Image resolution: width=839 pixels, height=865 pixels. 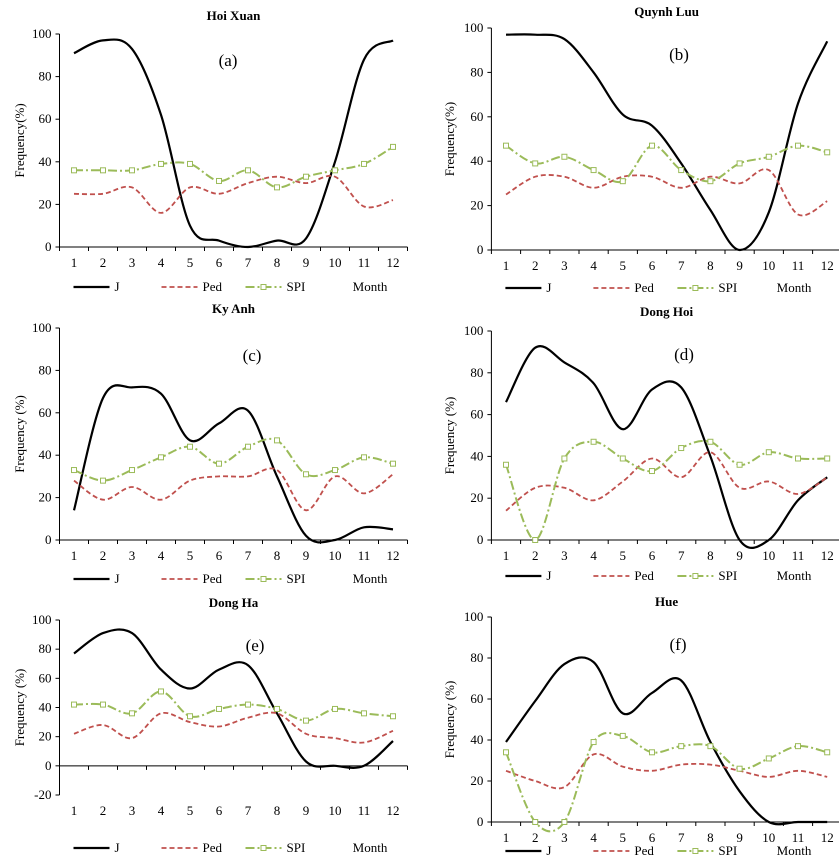 What do you see at coordinates (623, 265) in the screenshot?
I see `x-tick-label: 5` at bounding box center [623, 265].